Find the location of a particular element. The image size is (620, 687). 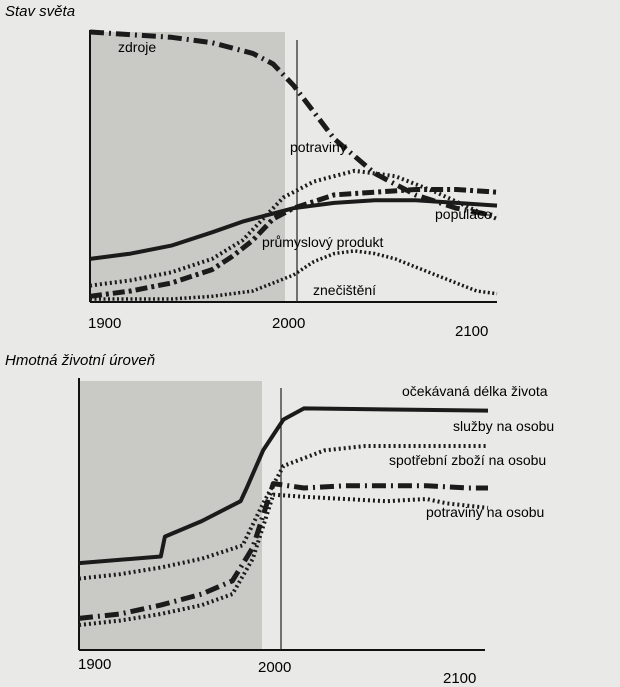

panel-title: Stav světa is located at coordinates (40, 11).